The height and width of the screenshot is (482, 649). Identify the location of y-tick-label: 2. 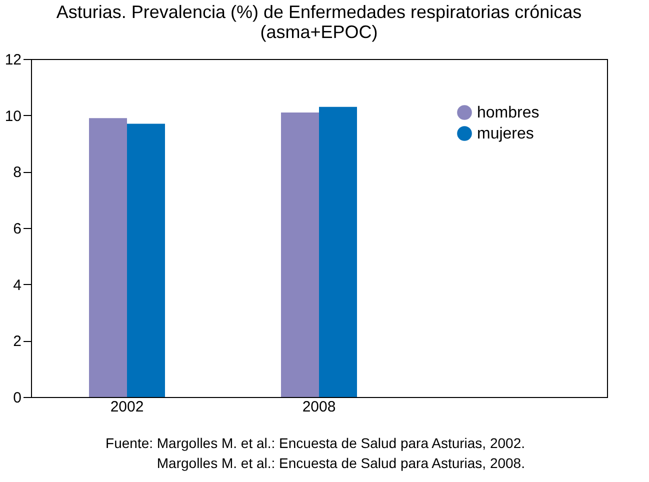
(17, 341).